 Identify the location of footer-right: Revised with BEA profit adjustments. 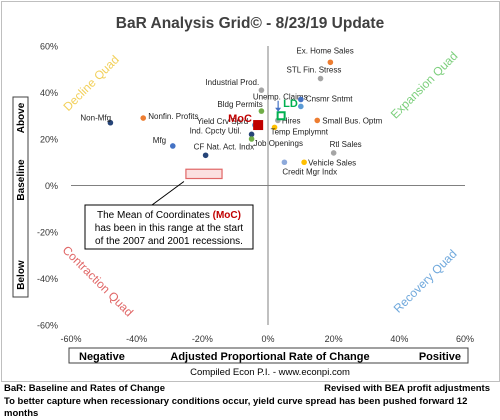
(407, 388).